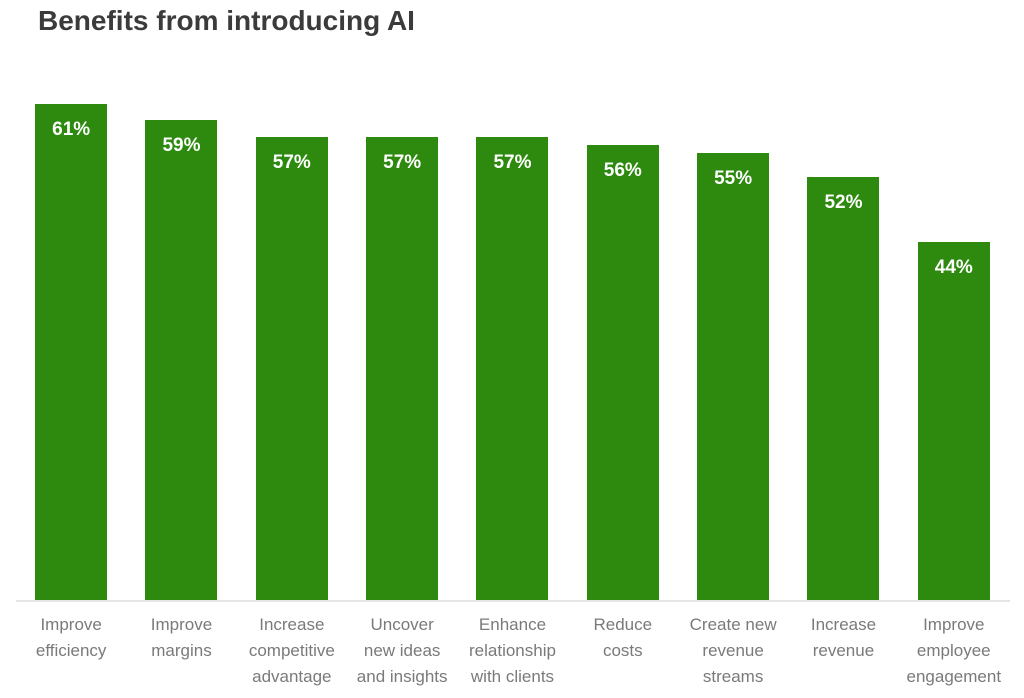 This screenshot has width=1024, height=698. I want to click on category-label: Reduce costs, so click(623, 637).